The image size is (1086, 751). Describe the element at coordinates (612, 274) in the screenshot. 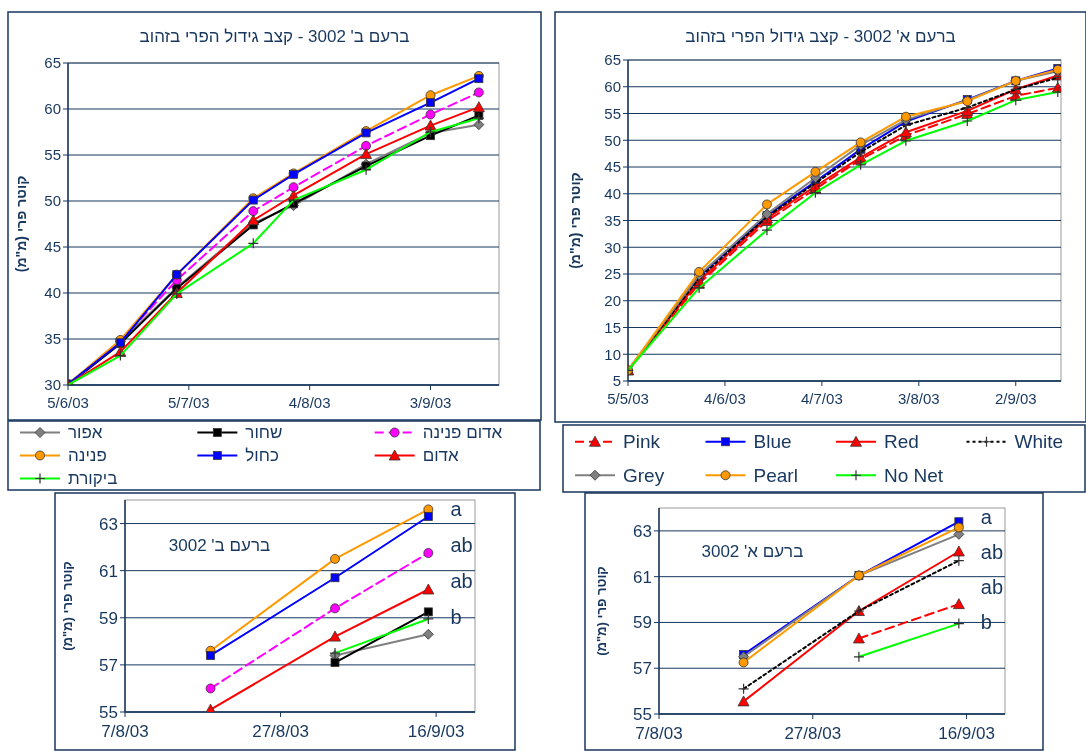

I see `y-tick-label: 25` at that location.